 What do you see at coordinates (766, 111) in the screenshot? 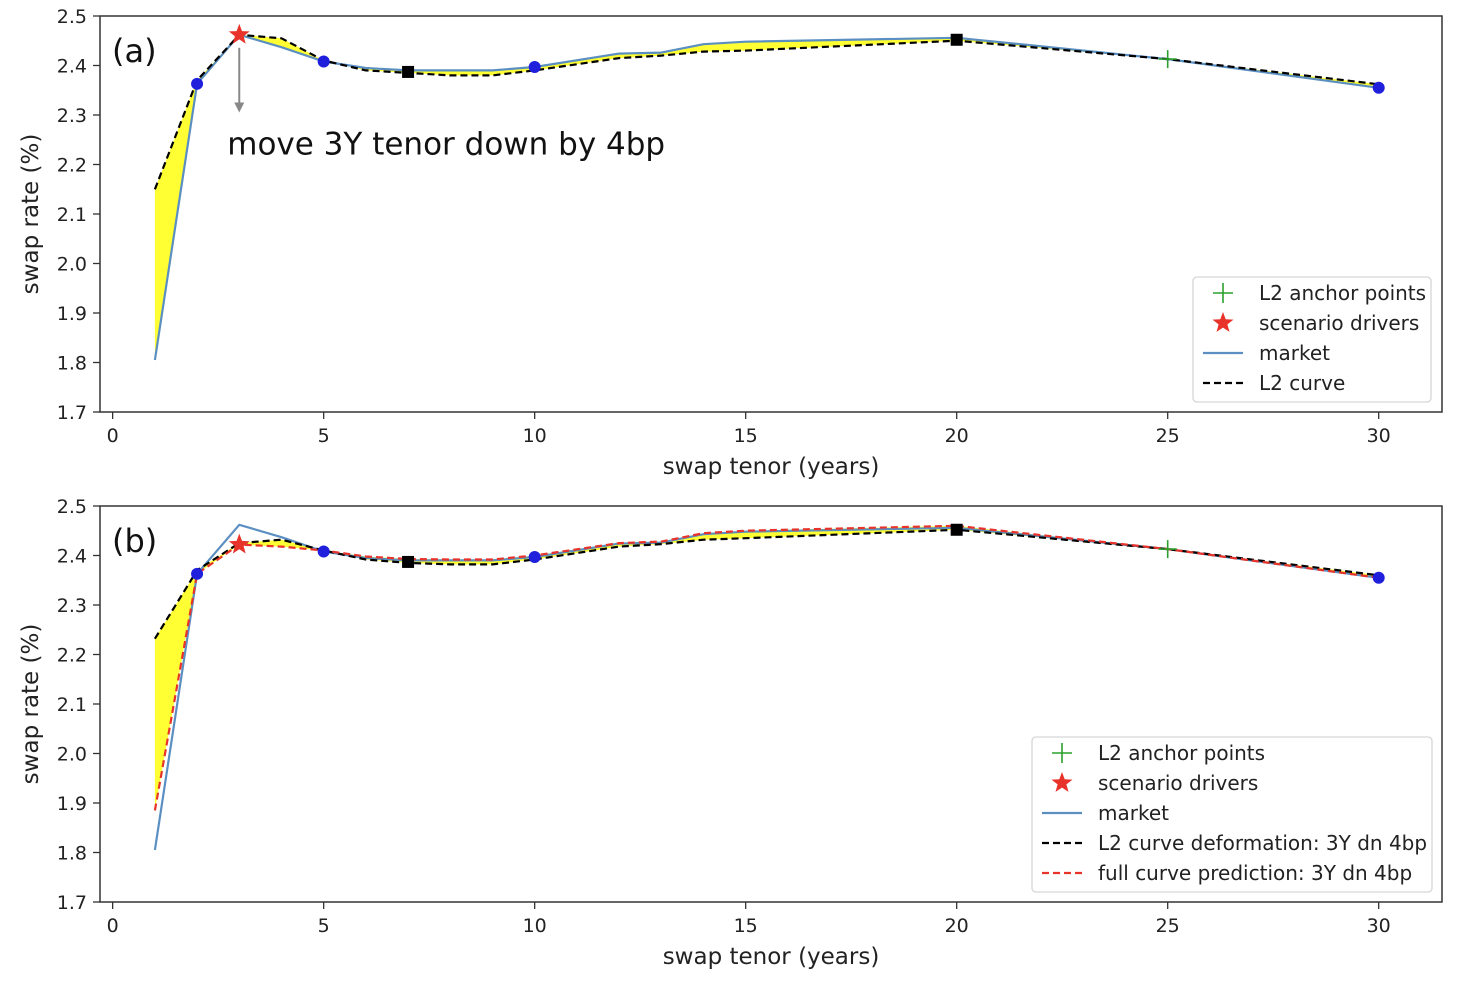
I see `series-line-l2-curve` at bounding box center [766, 111].